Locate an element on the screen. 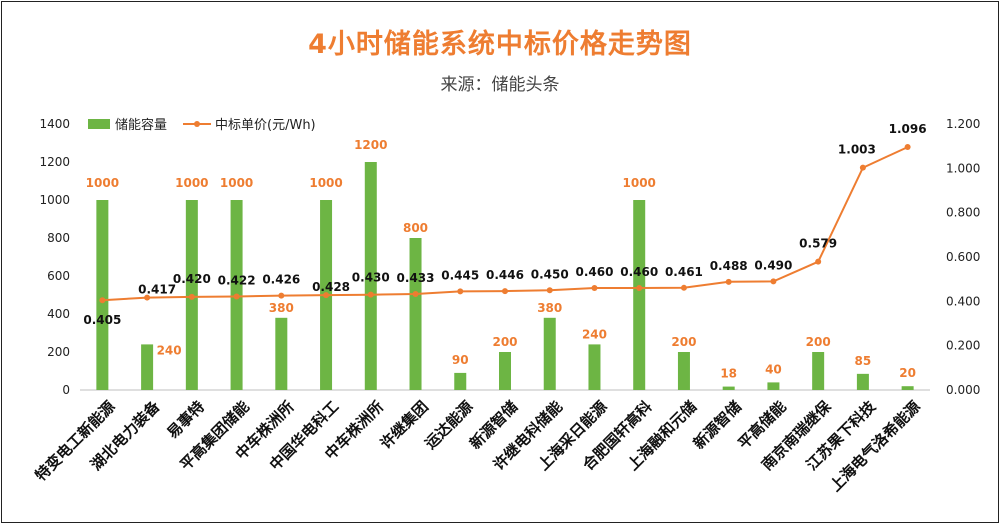 This screenshot has height=524, width=1000. chart-subtitle: 来源：储能头条 is located at coordinates (500, 85).